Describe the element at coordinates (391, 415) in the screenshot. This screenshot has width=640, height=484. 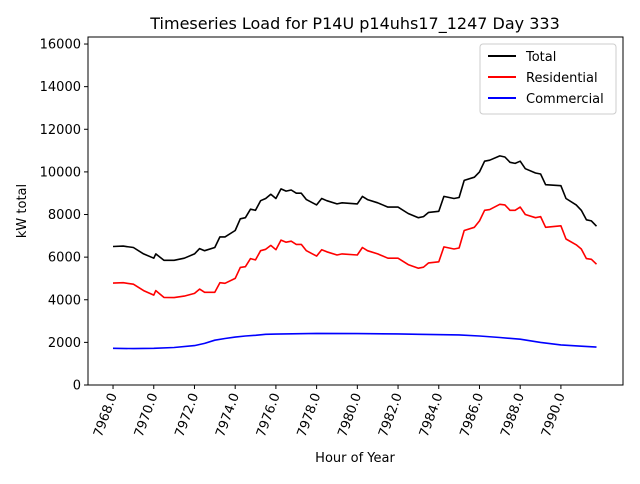
I see `x-tick-label: 7982.0` at that location.